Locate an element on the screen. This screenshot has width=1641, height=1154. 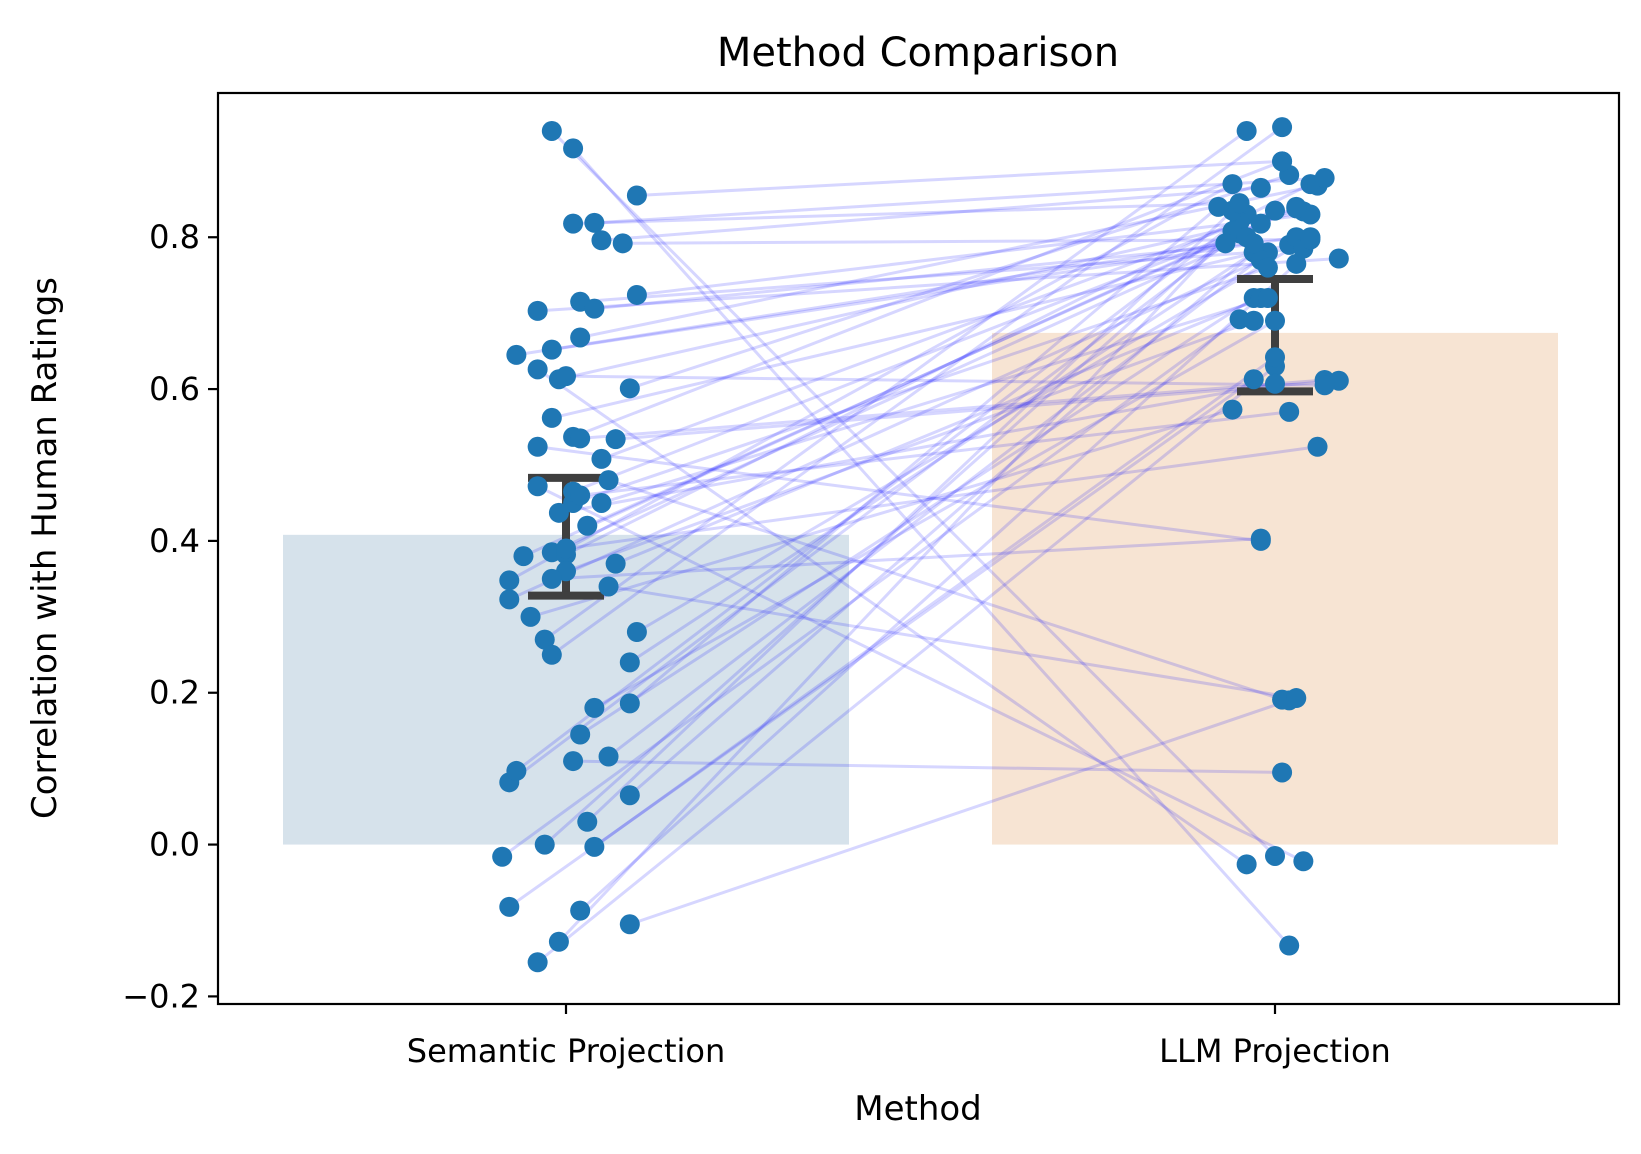
data-point-11-semantic is located at coordinates (587, 821).